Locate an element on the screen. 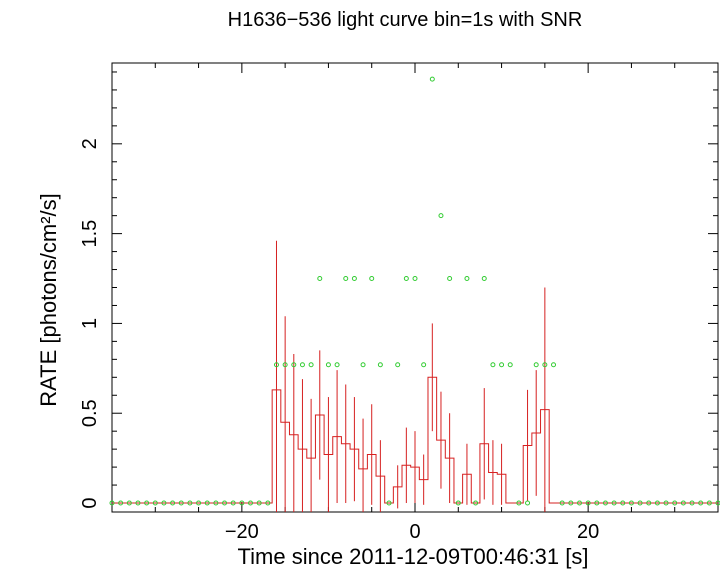 The height and width of the screenshot is (570, 720). y-tick-label: 1 is located at coordinates (90, 323).